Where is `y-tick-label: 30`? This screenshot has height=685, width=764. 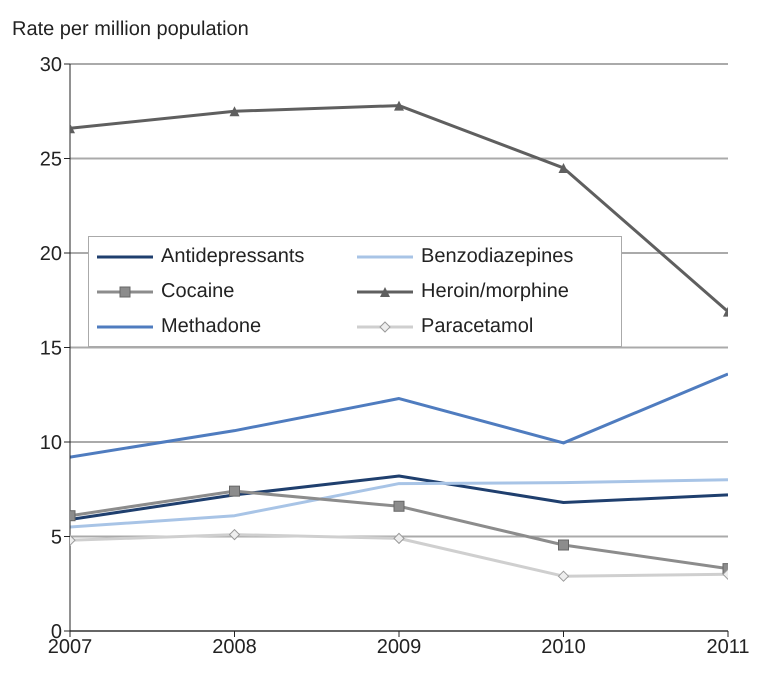 y-tick-label: 30 is located at coordinates (51, 65).